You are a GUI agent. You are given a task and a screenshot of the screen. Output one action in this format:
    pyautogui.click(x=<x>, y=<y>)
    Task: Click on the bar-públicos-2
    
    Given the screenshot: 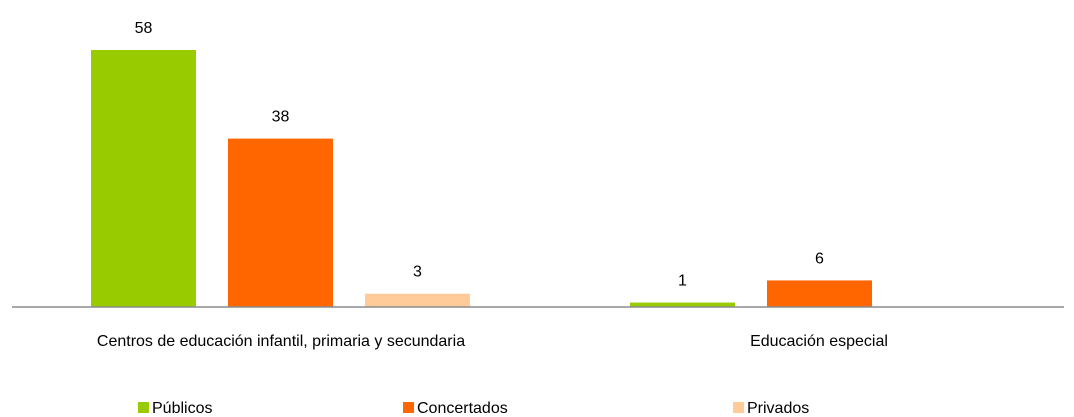 What is the action you would take?
    pyautogui.click(x=682, y=304)
    